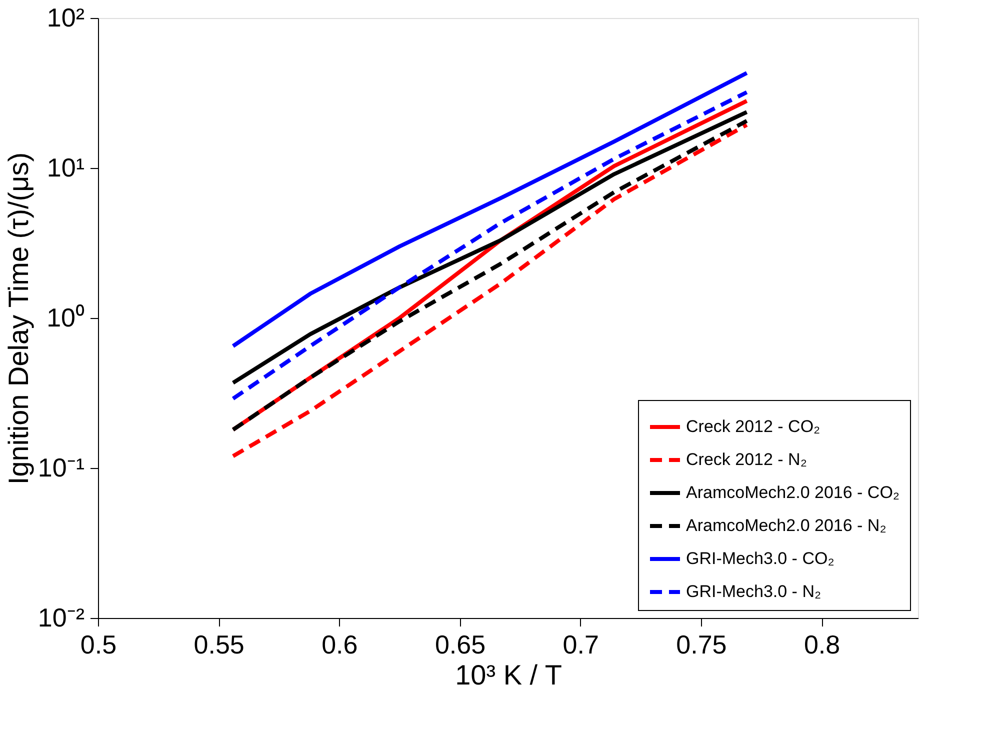 This screenshot has width=992, height=747. Describe the element at coordinates (18, 318) in the screenshot. I see `y-axis-title: Ignition Delay Time (τ)/(μs)` at that location.